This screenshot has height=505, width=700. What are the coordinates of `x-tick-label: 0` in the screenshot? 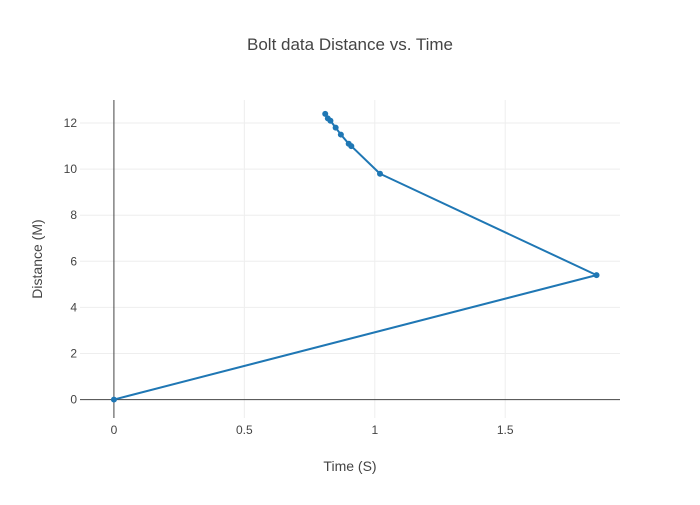 It's located at (114, 430).